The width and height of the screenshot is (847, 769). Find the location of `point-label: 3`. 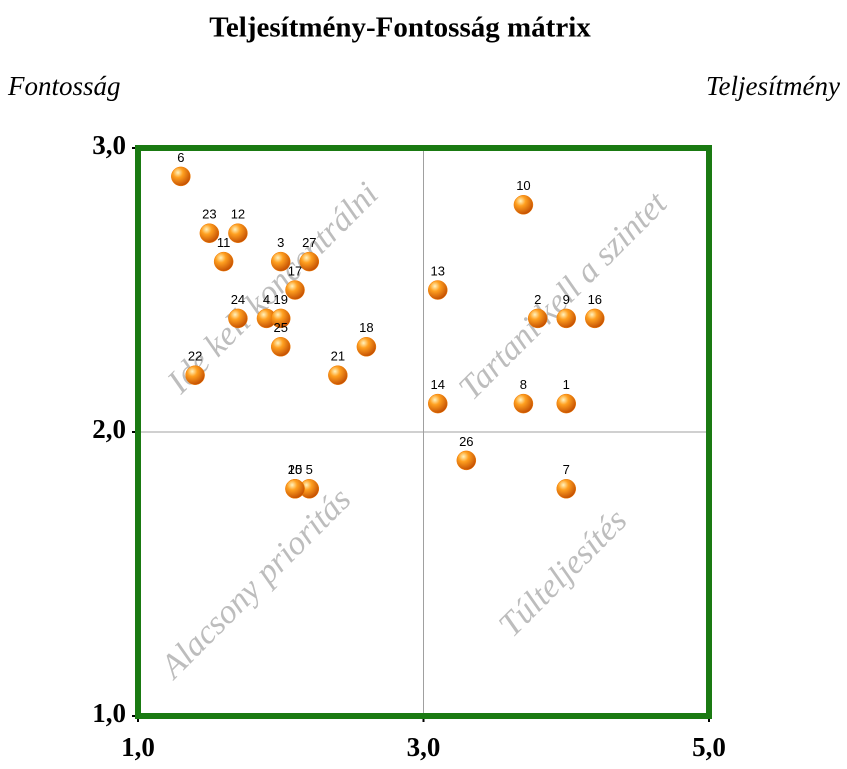

point-label: 3 is located at coordinates (280, 242).